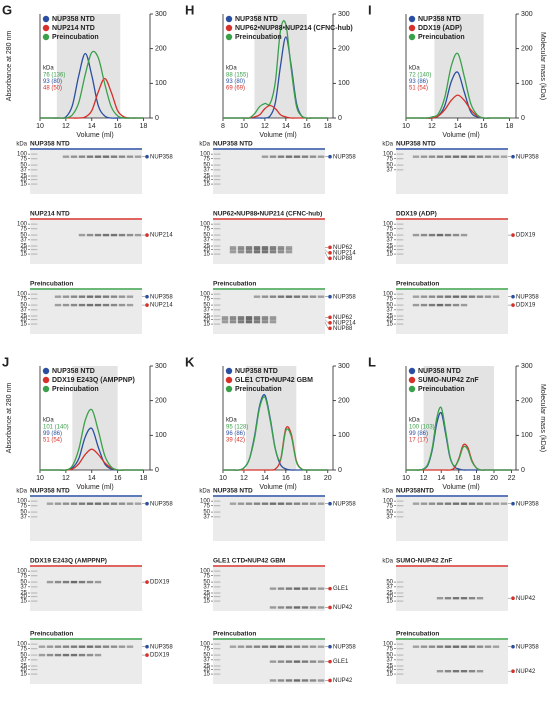  What do you see at coordinates (459, 66) in the screenshot?
I see `fraction-shade` at bounding box center [459, 66].